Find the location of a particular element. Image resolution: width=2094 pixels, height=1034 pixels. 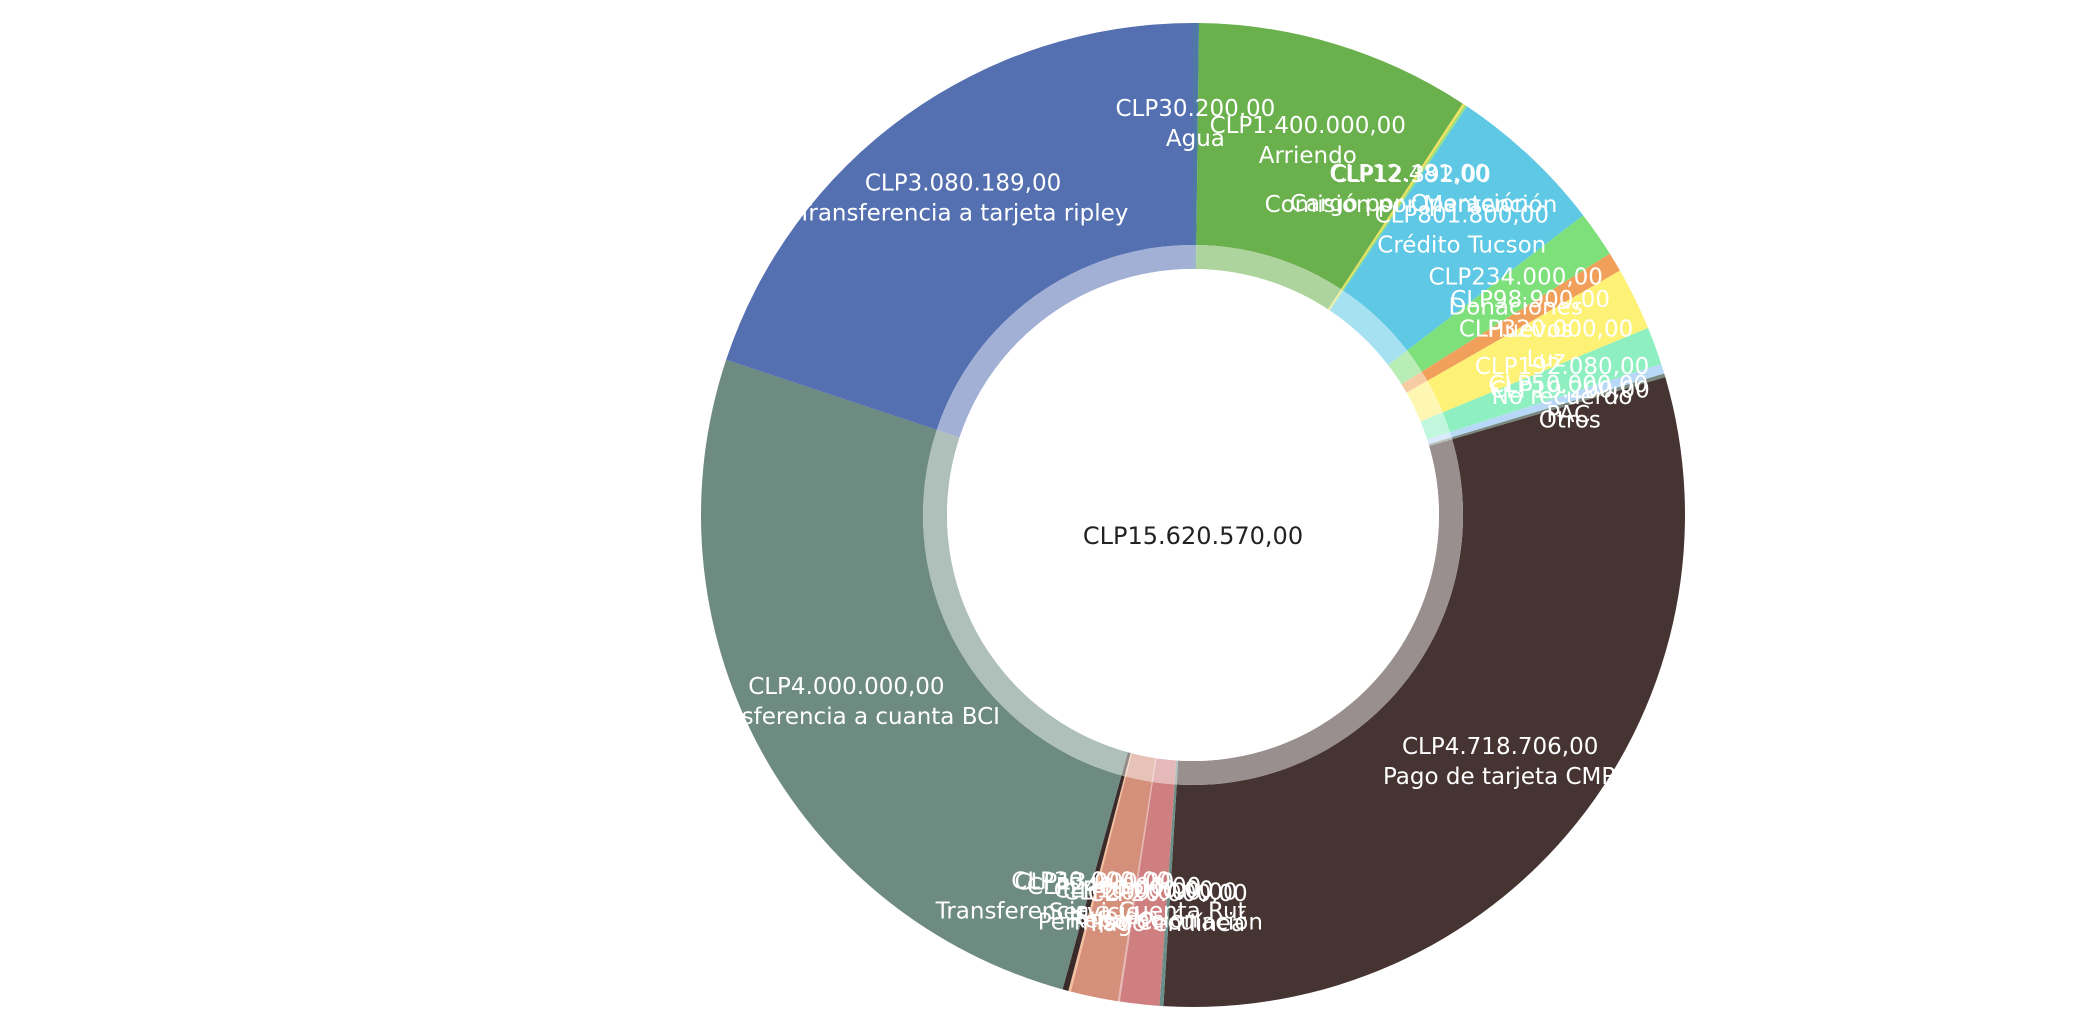

slice-no-recuerdo is located at coordinates (1552, 380).